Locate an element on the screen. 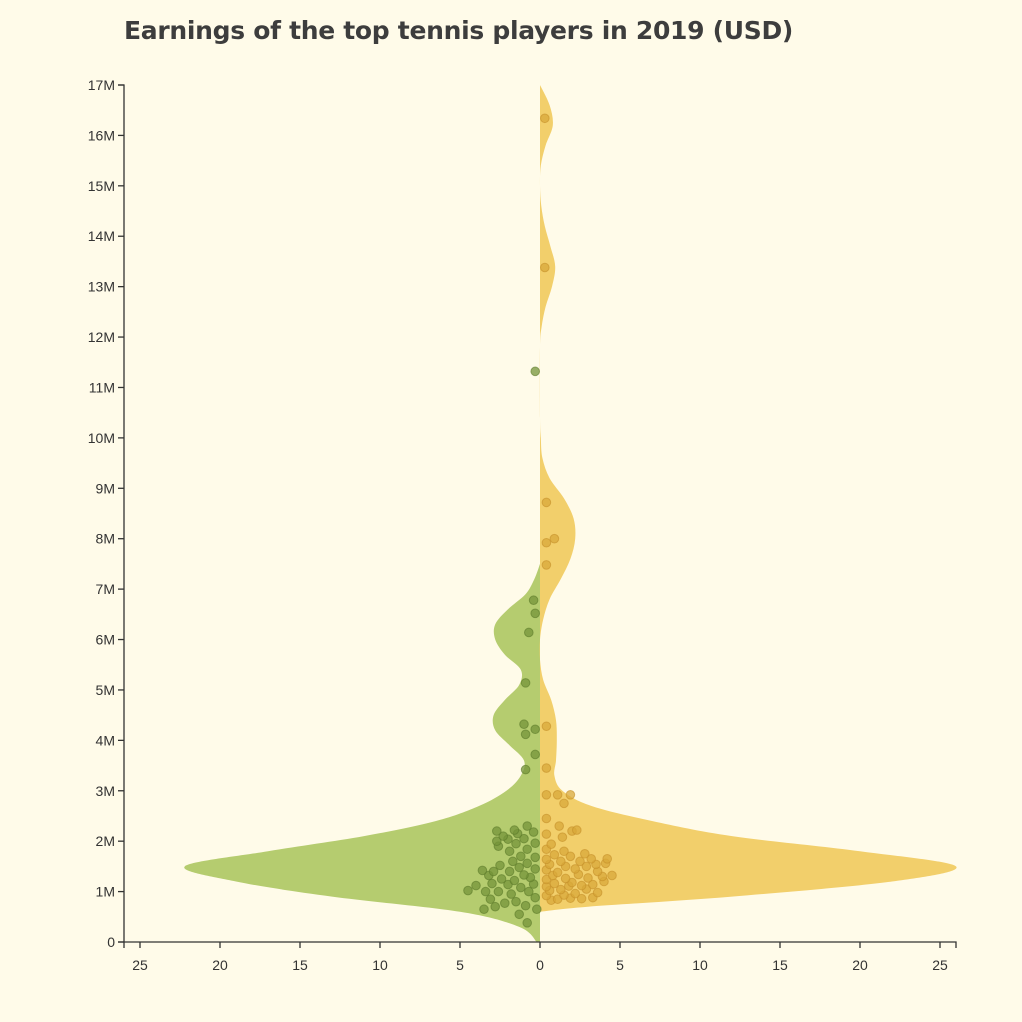  x-axis: 25 20 15 10 5 0 5 10 15 20 25 is located at coordinates (540, 957).